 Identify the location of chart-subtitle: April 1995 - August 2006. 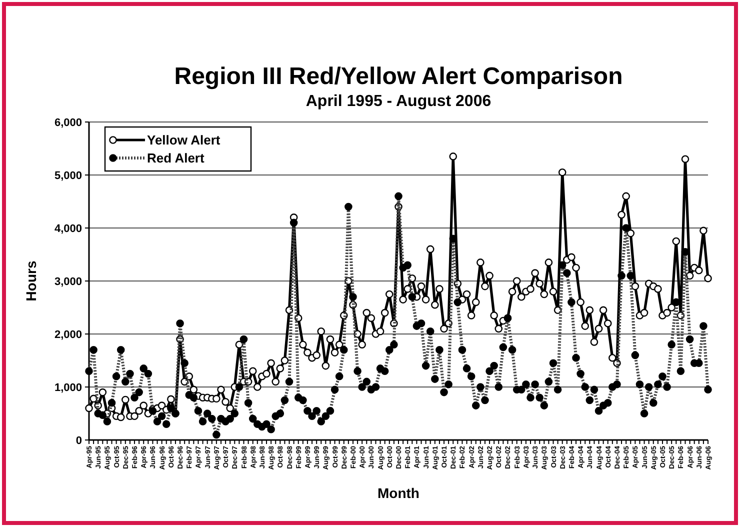
(399, 101).